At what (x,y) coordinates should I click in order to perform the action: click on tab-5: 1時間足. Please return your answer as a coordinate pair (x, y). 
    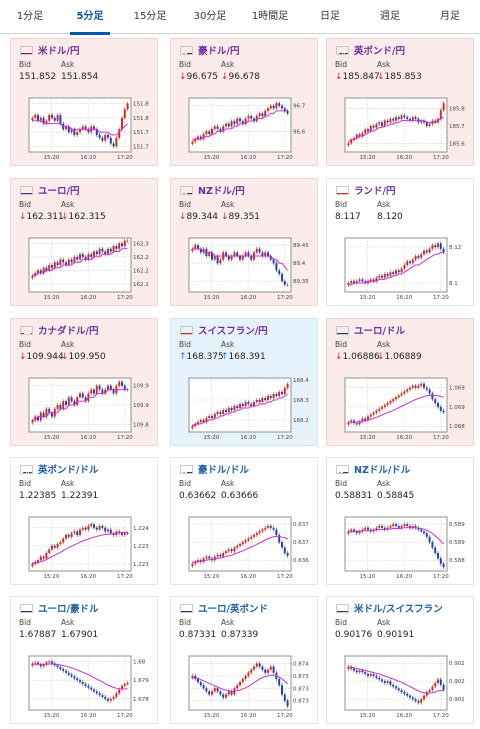
    Looking at the image, I should click on (270, 16).